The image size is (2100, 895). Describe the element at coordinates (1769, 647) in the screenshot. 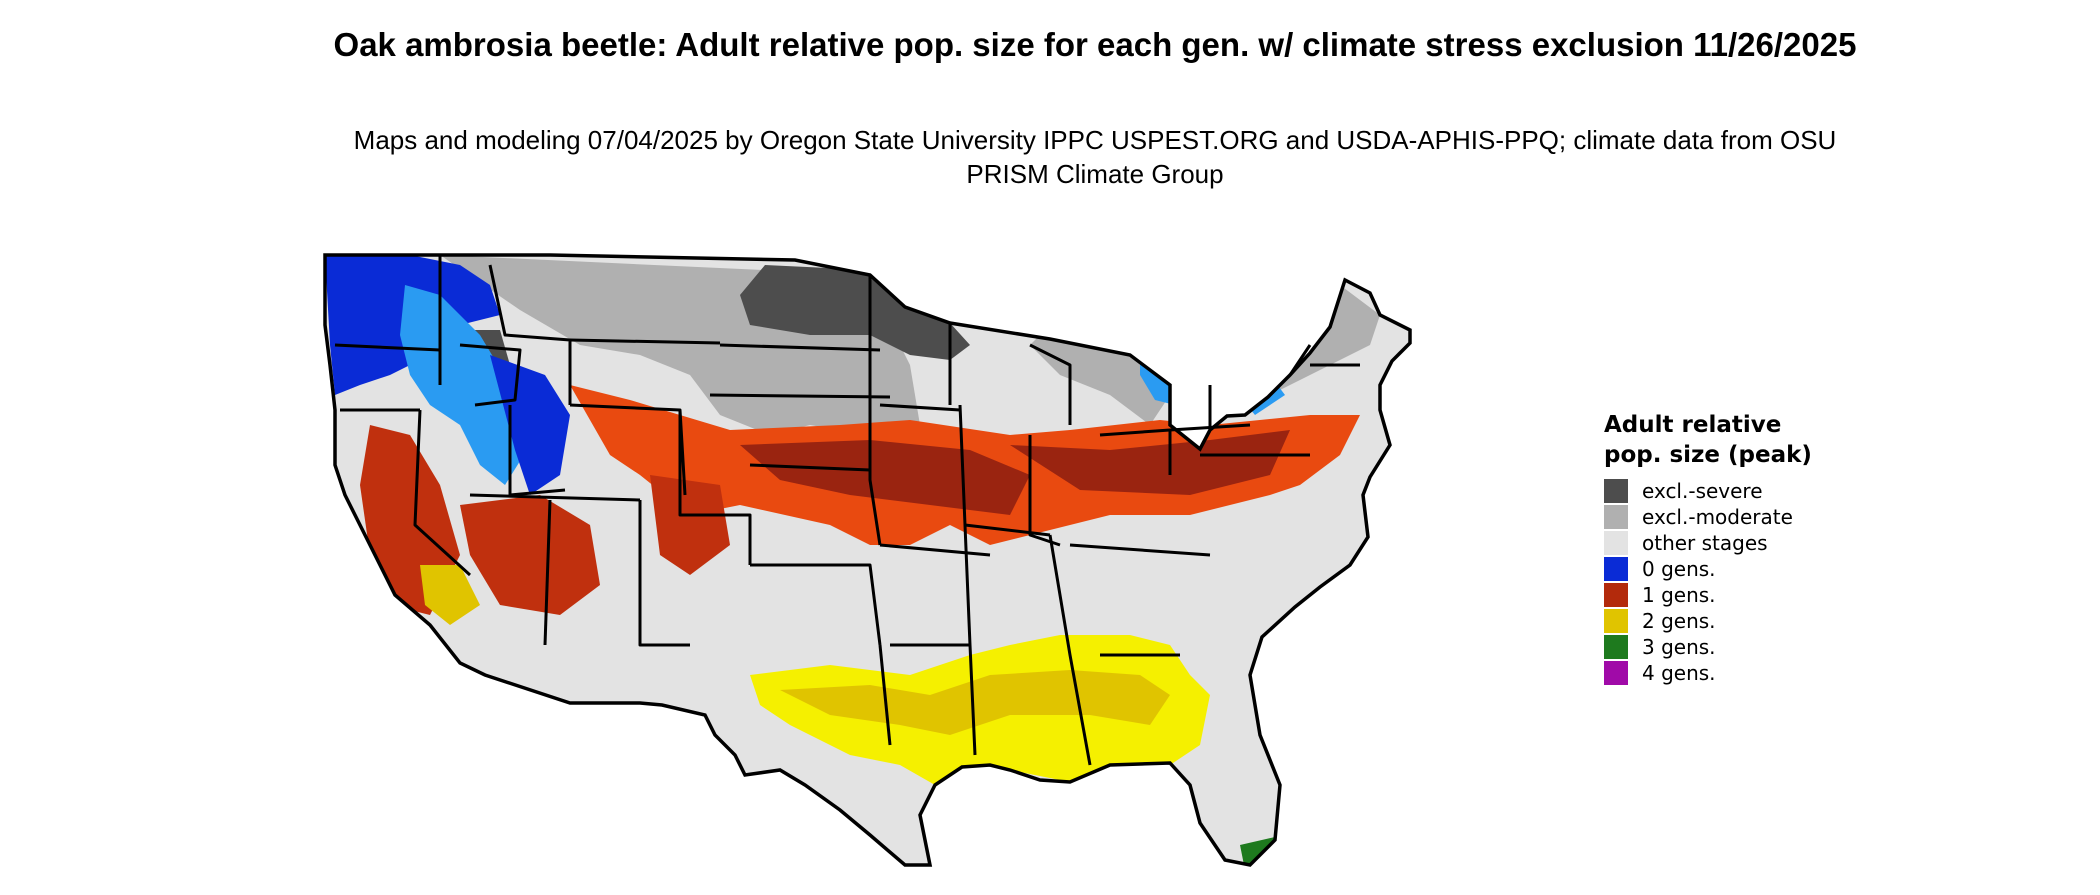

I see `legend-item: 3 gens.` at that location.